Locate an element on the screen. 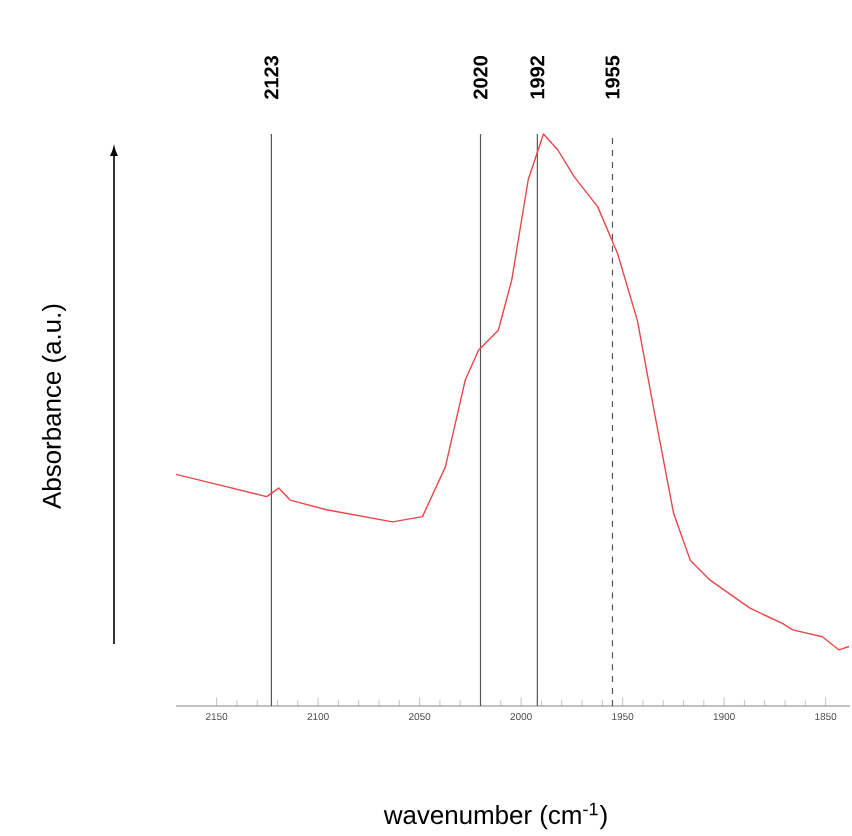  x-axis-title: wavenumber (cm$^{-1}$) is located at coordinates (495, 816).